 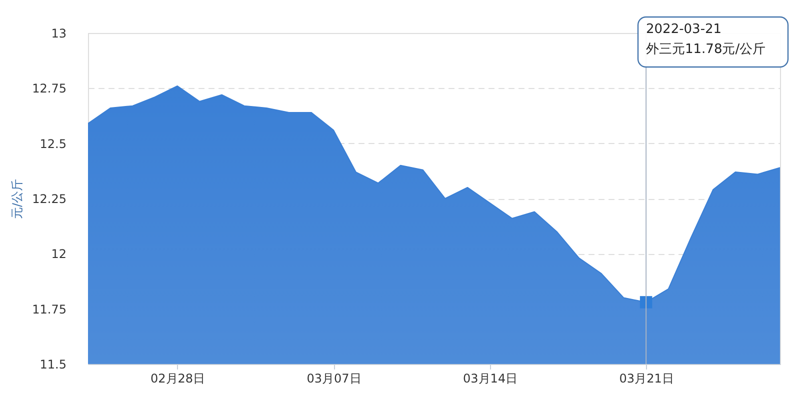 What do you see at coordinates (49, 309) in the screenshot?
I see `y-tick-label: 11.75` at bounding box center [49, 309].